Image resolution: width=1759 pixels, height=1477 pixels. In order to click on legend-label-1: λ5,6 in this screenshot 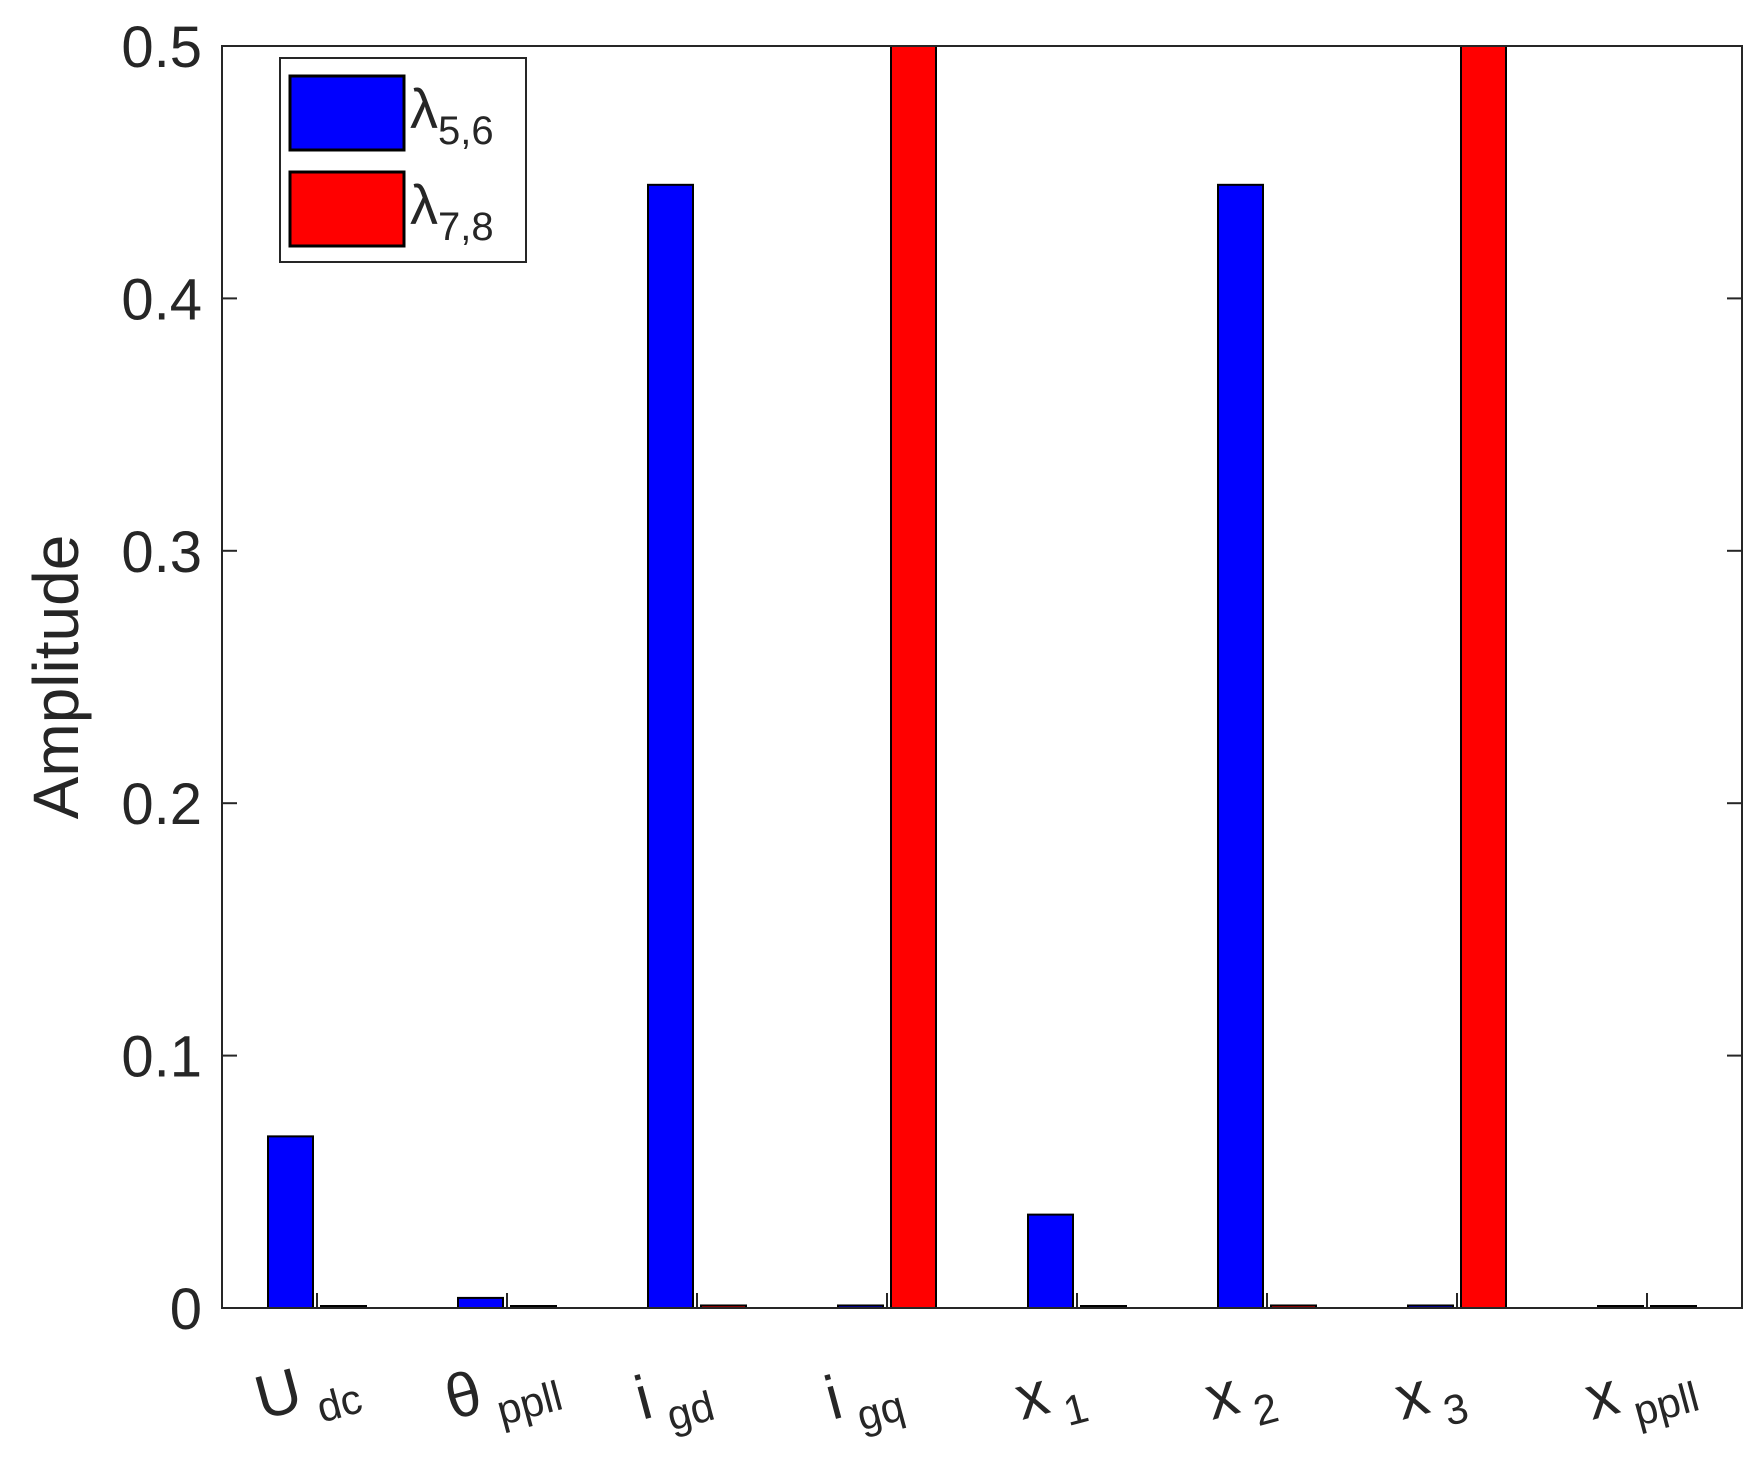, I will do `click(452, 115)`.